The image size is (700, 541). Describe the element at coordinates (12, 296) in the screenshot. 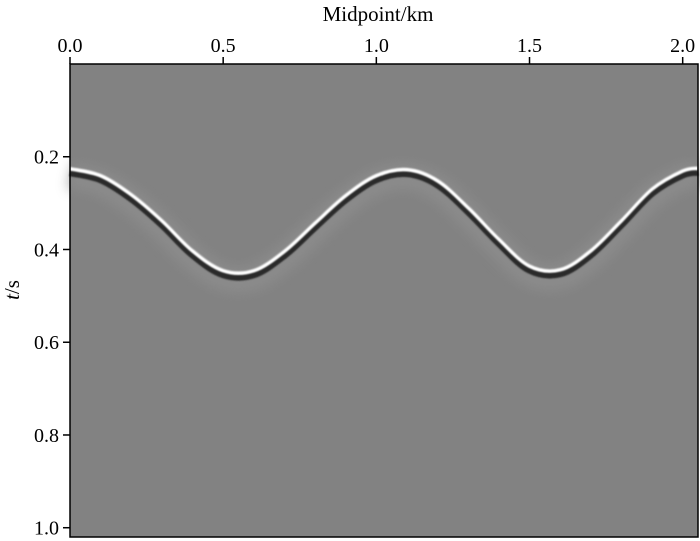

I see `y-axis-title-italic: t` at that location.